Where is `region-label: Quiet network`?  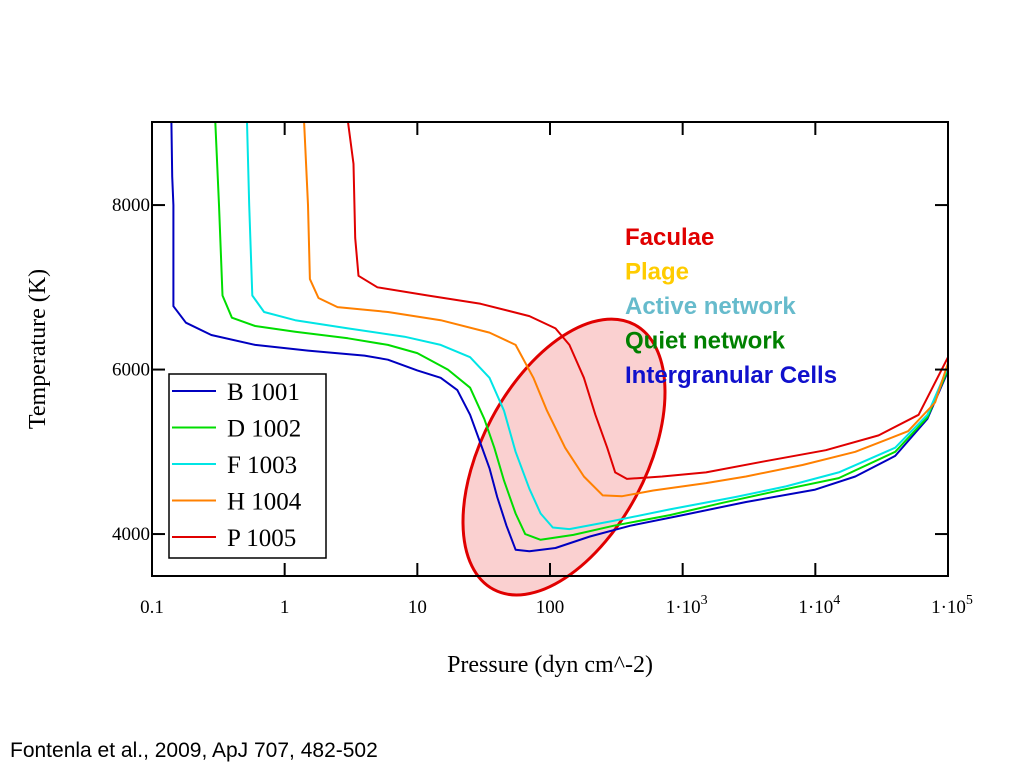 region-label: Quiet network is located at coordinates (705, 341).